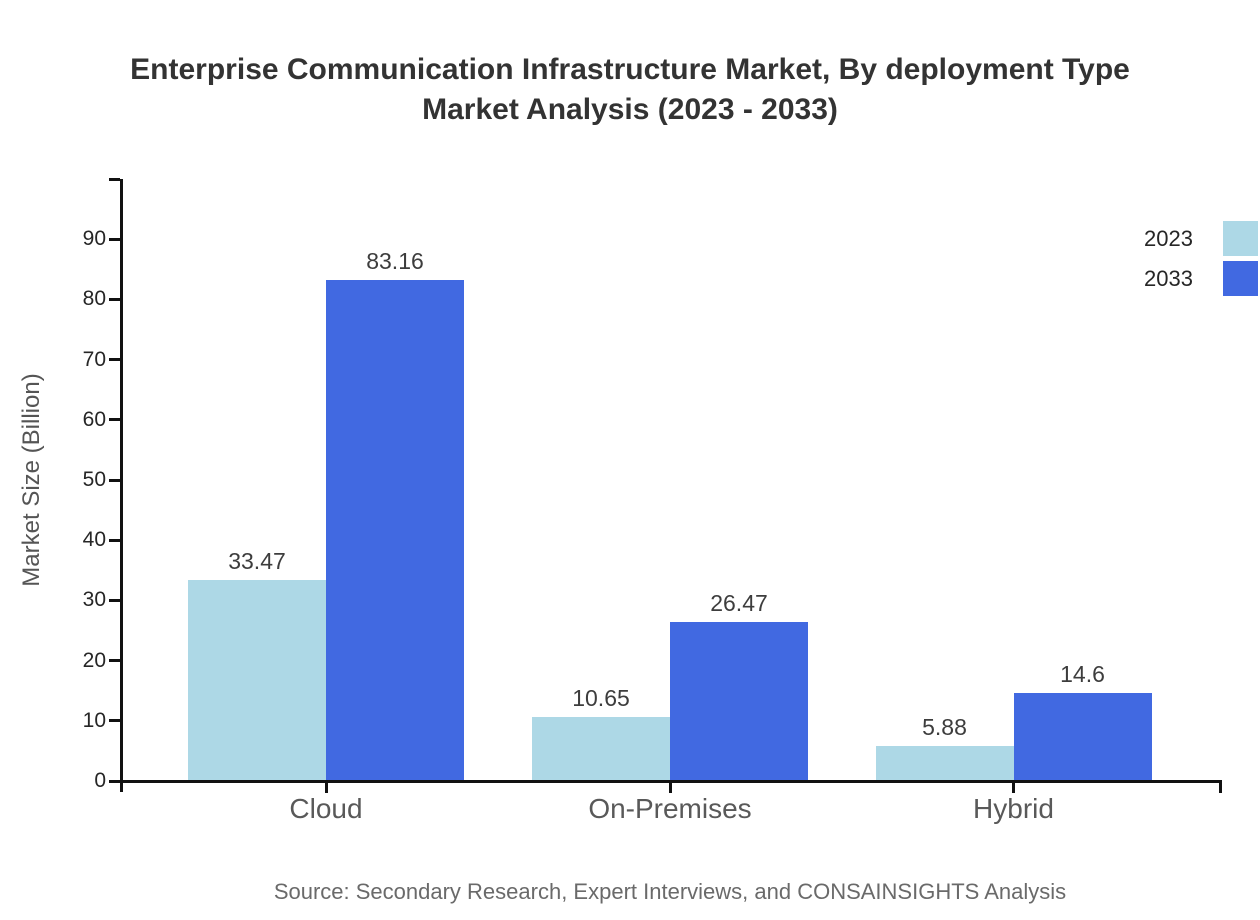 This screenshot has height=920, width=1260. I want to click on bar-2033-hybrid, so click(1082, 737).